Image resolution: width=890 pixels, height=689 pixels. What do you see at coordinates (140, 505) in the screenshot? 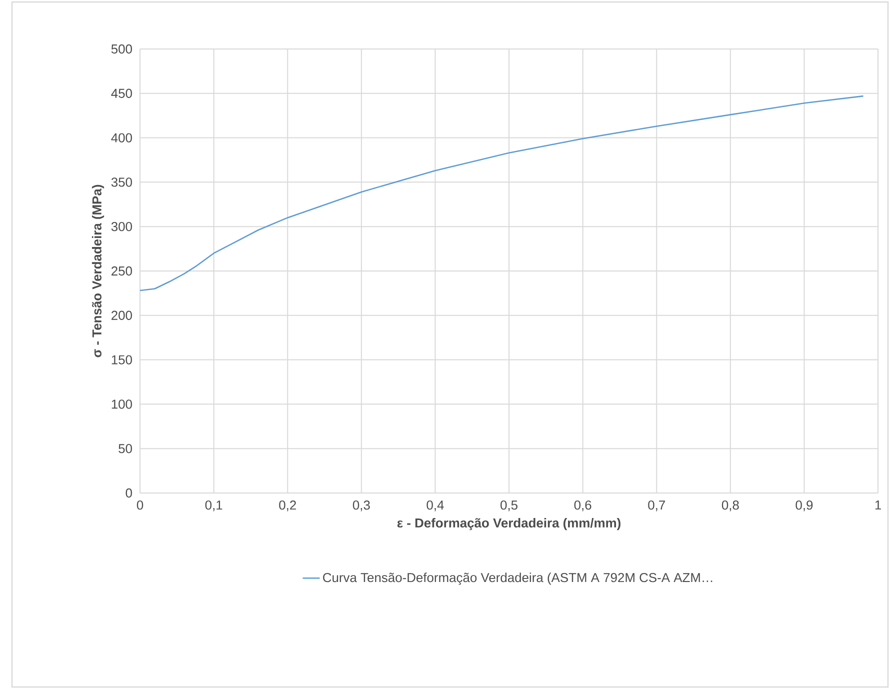
I see `x-tick-label: 0` at bounding box center [140, 505].